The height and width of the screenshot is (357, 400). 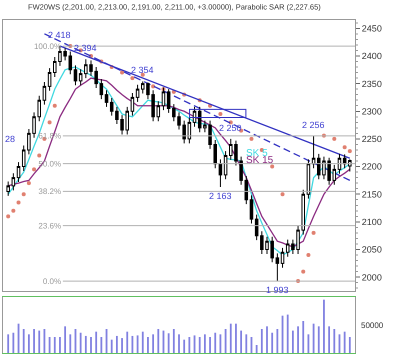 What do you see at coordinates (372, 194) in the screenshot?
I see `y-tick-label: 2150` at bounding box center [372, 194].